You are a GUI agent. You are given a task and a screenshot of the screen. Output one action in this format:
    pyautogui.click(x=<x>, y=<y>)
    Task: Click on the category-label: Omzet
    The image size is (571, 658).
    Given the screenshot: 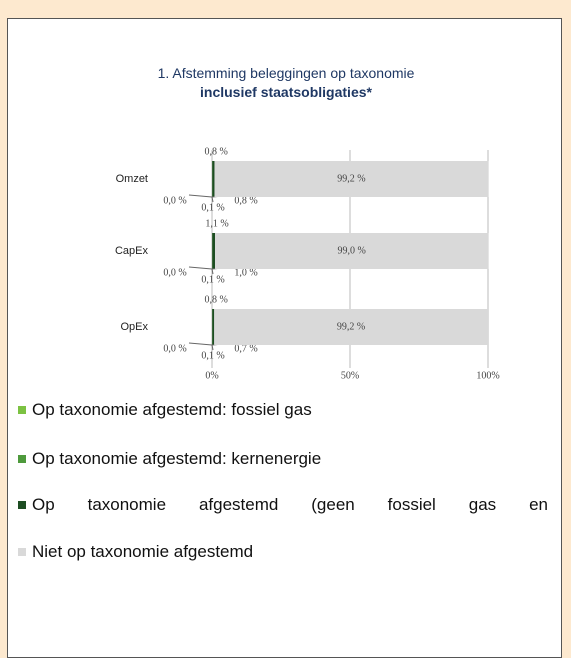 What is the action you would take?
    pyautogui.click(x=132, y=179)
    